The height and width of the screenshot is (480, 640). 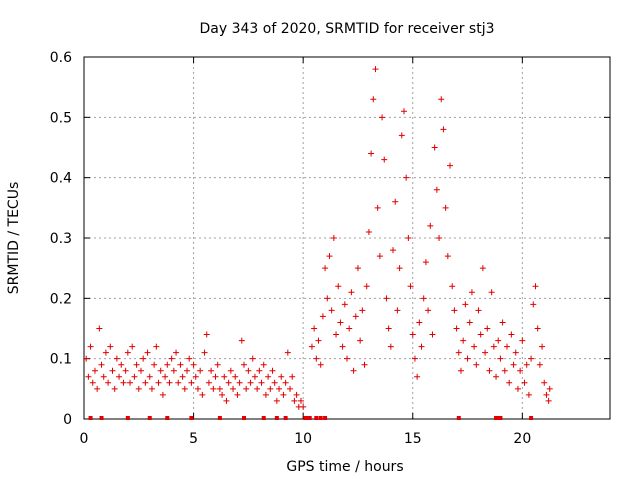 What do you see at coordinates (61, 58) in the screenshot?
I see `y-tick-label: 0.6` at bounding box center [61, 58].